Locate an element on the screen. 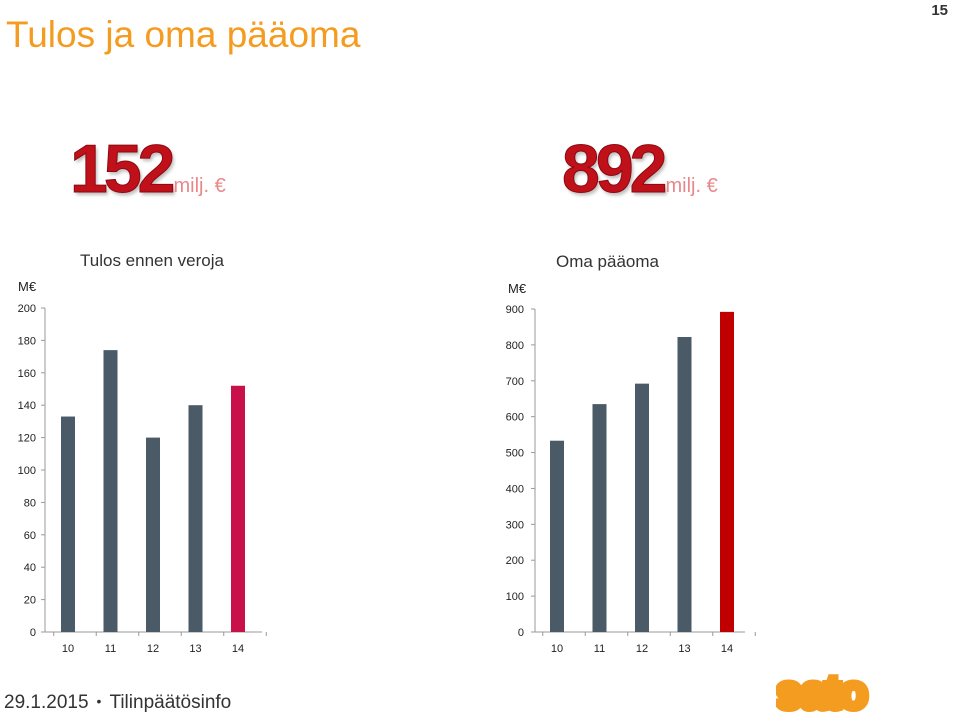 Image resolution: width=960 pixels, height=715 pixels. y-tick-label: 700 is located at coordinates (515, 382).